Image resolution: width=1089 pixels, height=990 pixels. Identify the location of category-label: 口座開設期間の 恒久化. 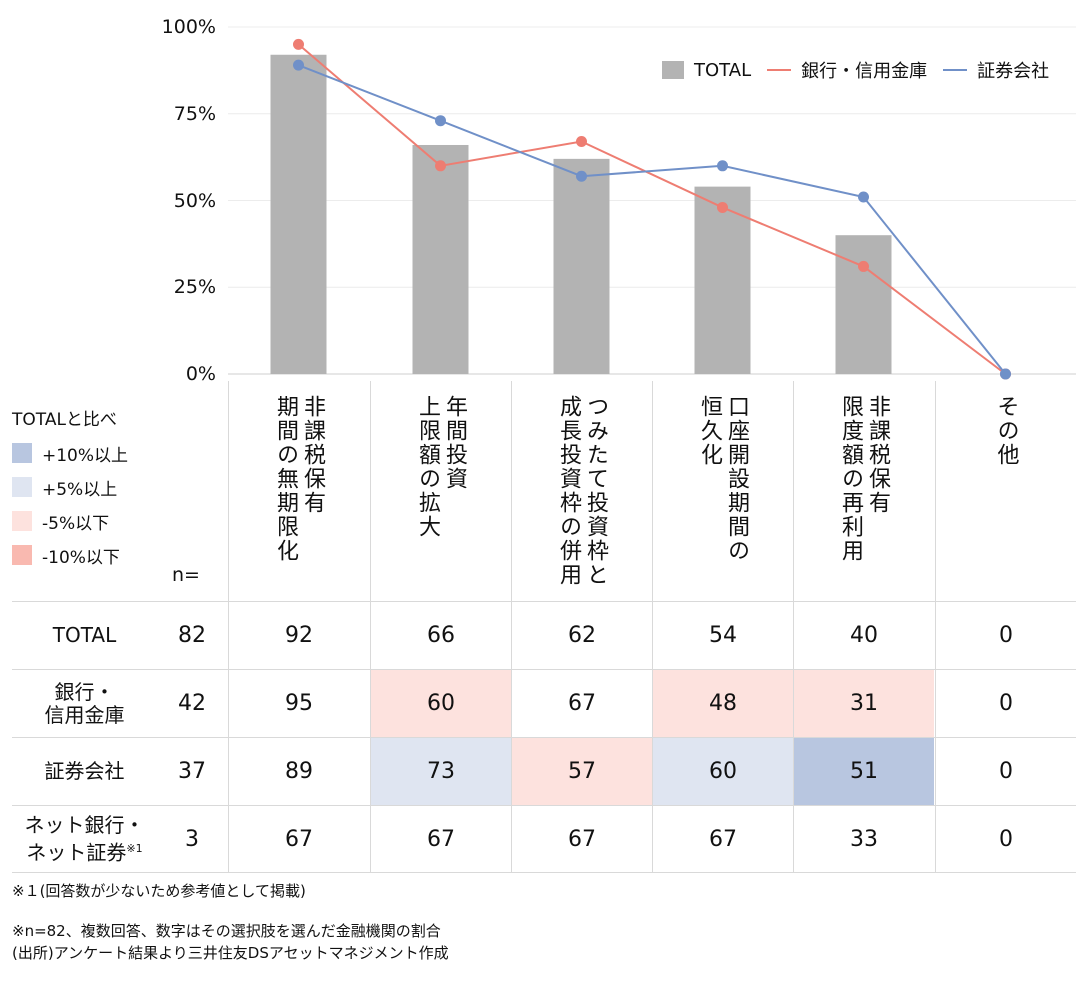
(723, 479).